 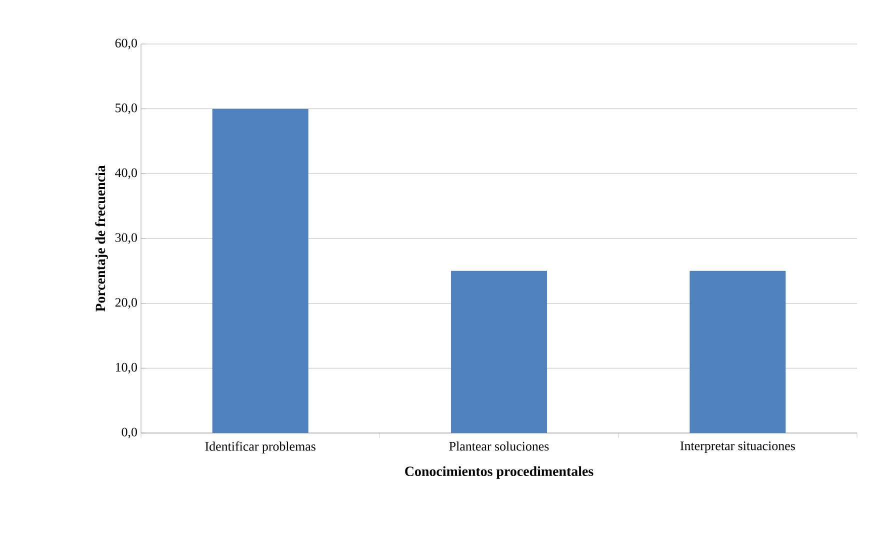 What do you see at coordinates (499, 446) in the screenshot?
I see `x-tick-label: Plantear soluciones` at bounding box center [499, 446].